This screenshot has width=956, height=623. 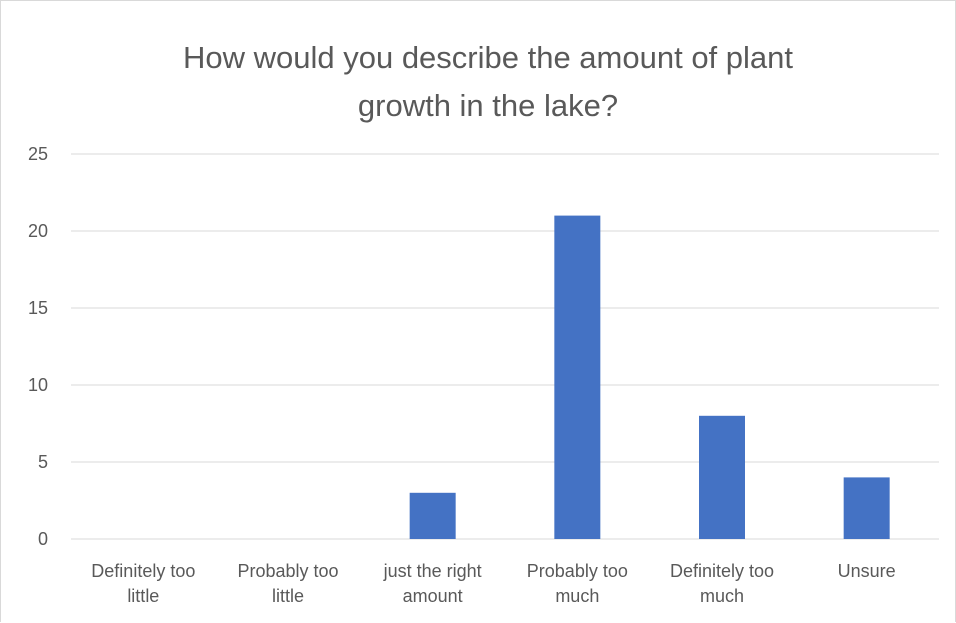 What do you see at coordinates (432, 571) in the screenshot?
I see `x-tick-label: just the right` at bounding box center [432, 571].